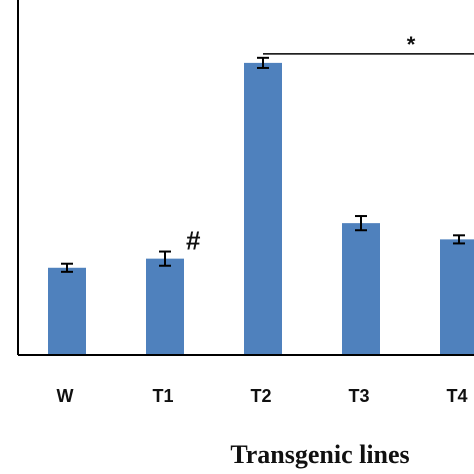  What do you see at coordinates (67, 311) in the screenshot?
I see `bar-w` at bounding box center [67, 311].